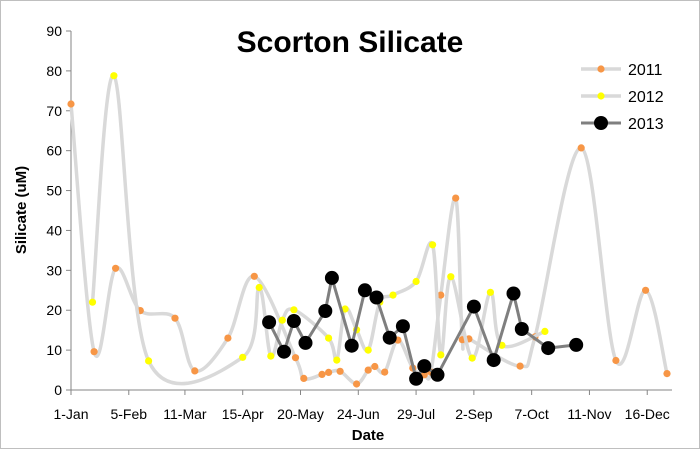 This screenshot has width=700, height=449. Describe the element at coordinates (622, 124) in the screenshot. I see `legend-item-2013: 2013` at that location.